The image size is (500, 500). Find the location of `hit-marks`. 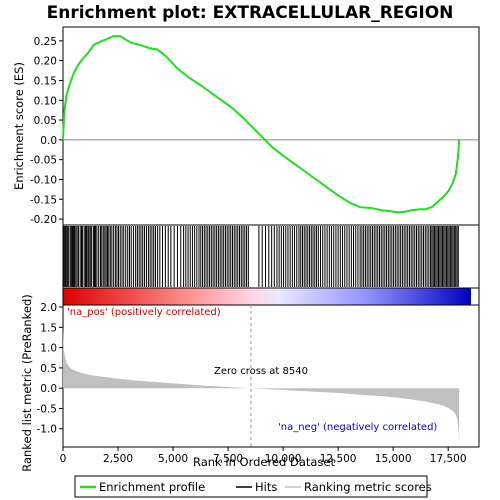

hit-marks is located at coordinates (260, 256).